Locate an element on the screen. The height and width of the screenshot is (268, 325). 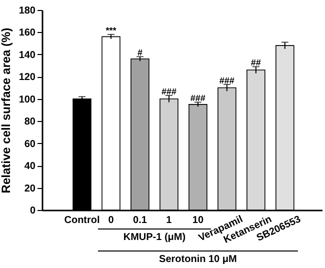
y-tick-label: 180 is located at coordinates (27, 11).